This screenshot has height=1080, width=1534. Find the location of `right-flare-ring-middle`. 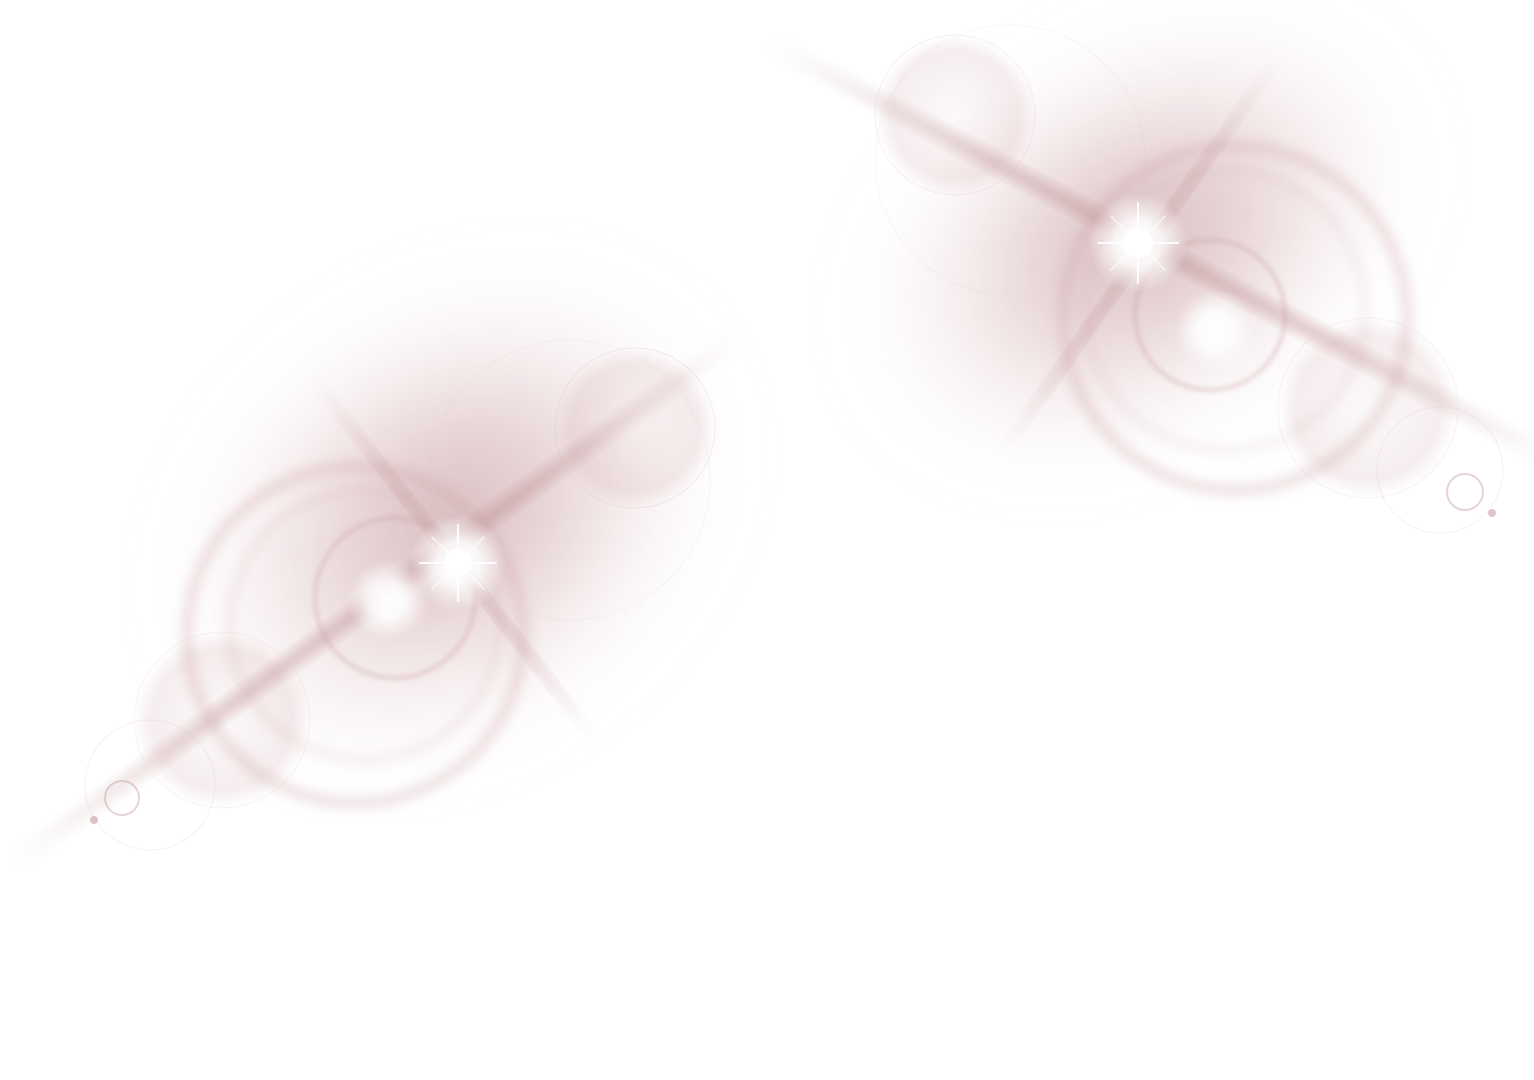

right-flare-ring-middle is located at coordinates (1225, 310).